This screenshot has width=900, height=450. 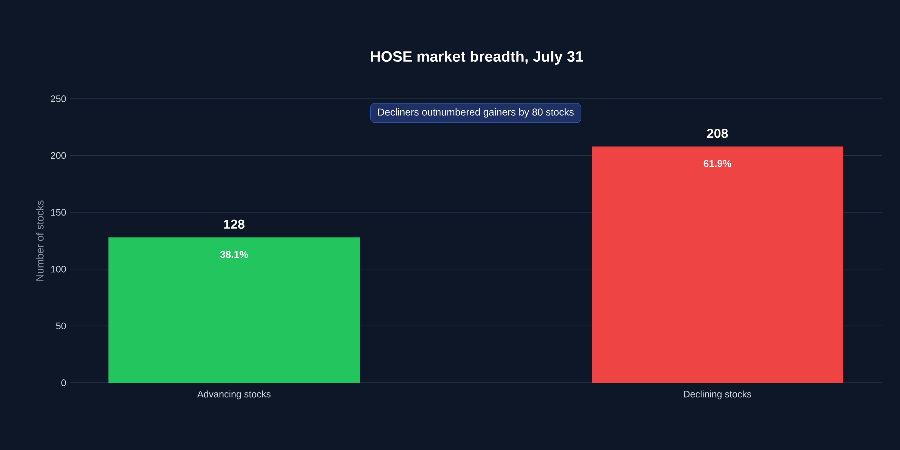 What do you see at coordinates (717, 133) in the screenshot?
I see `data-label: 208` at bounding box center [717, 133].